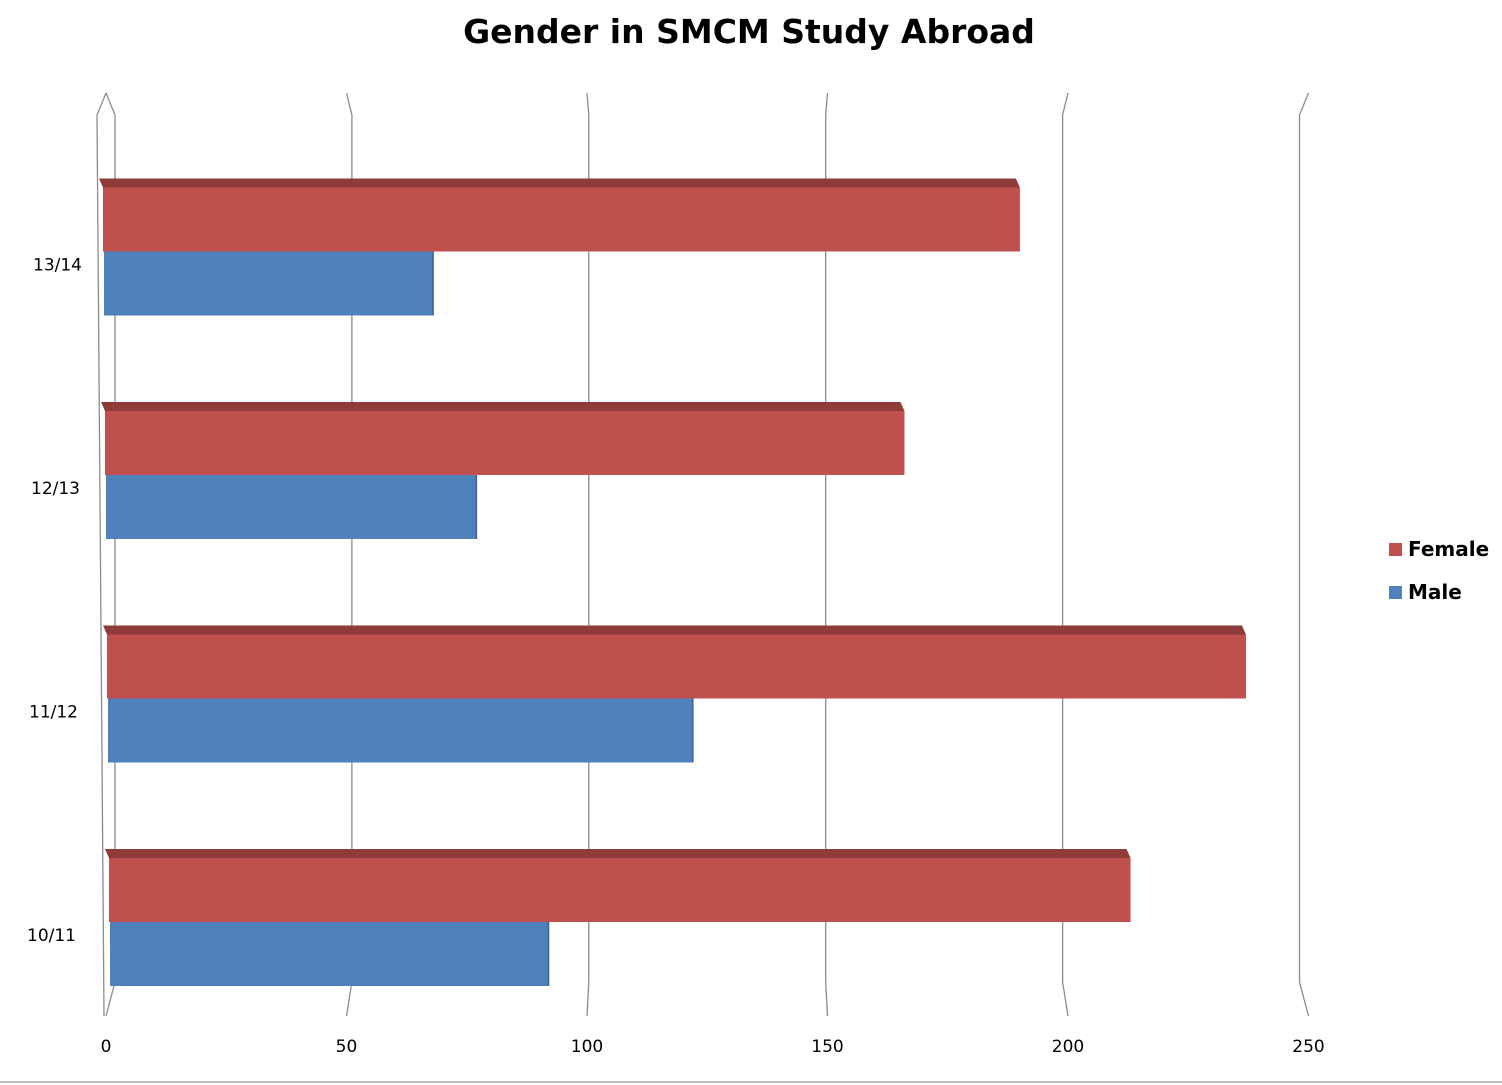 Image resolution: width=1502 pixels, height=1085 pixels. What do you see at coordinates (1448, 549) in the screenshot?
I see `legend-label-female: Female` at bounding box center [1448, 549].